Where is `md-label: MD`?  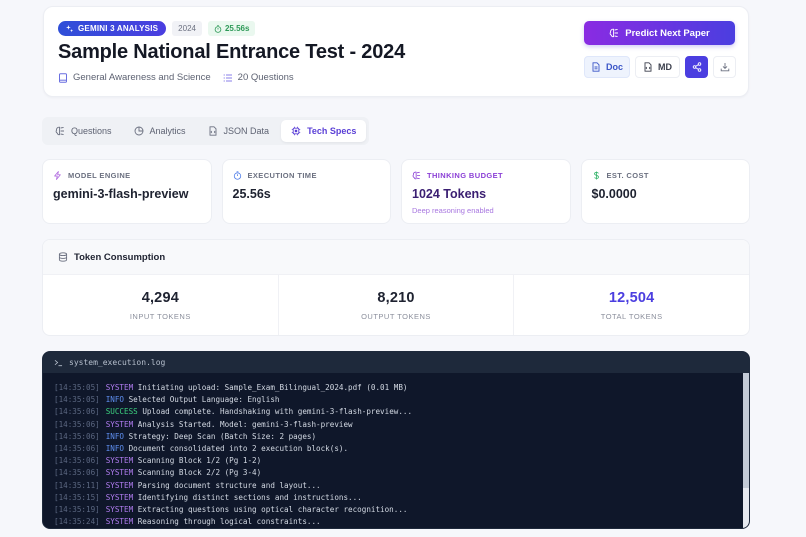
md-label: MD is located at coordinates (665, 67).